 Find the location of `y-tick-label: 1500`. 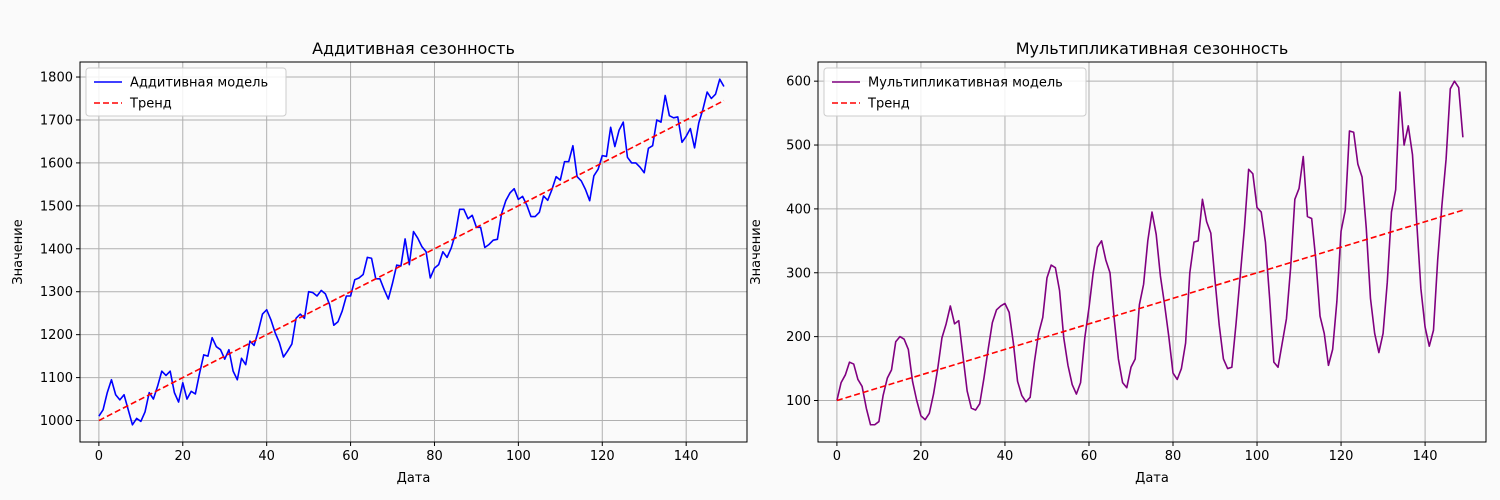

y-tick-label: 1500 is located at coordinates (56, 206).